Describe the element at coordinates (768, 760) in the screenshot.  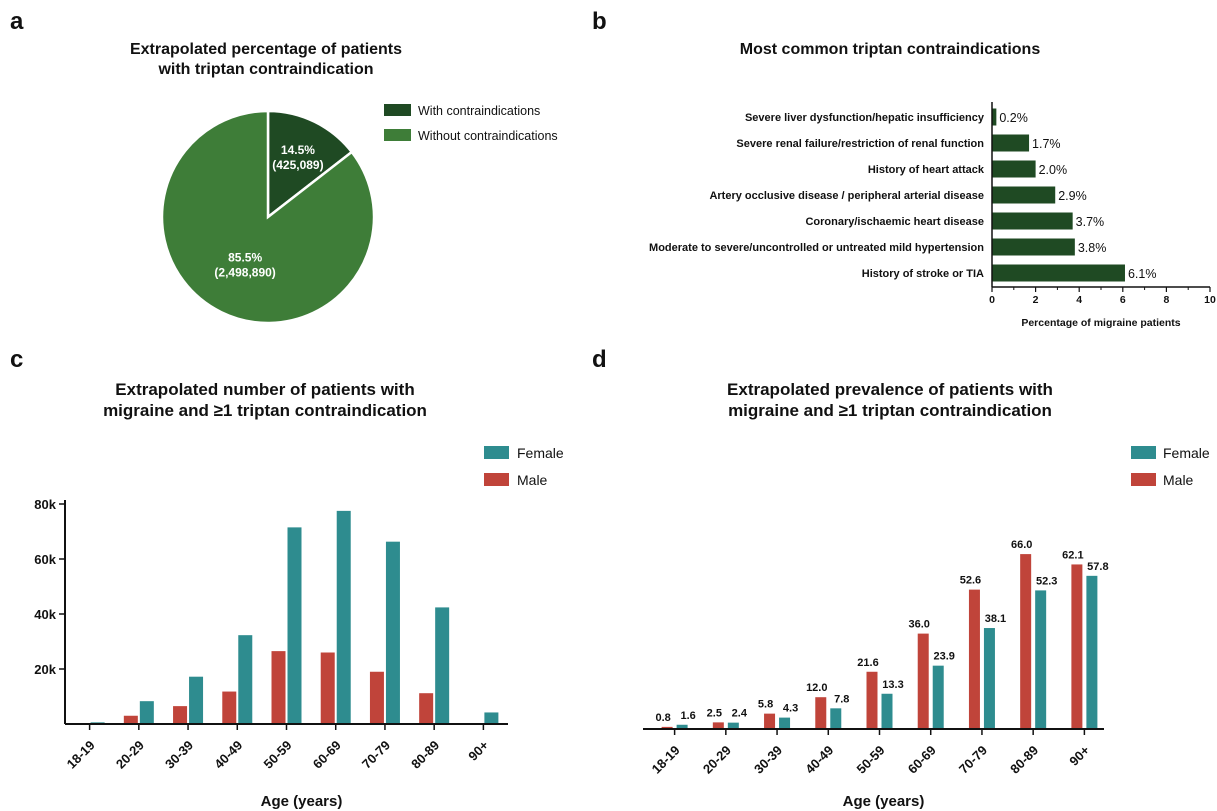
I see `x-tick-label: 30-39` at that location.